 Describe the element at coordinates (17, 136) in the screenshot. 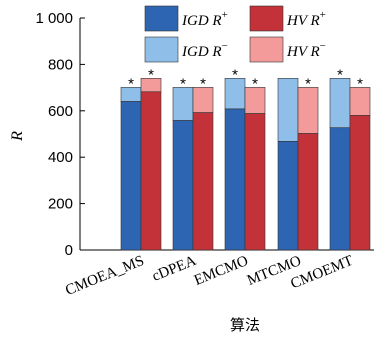

I see `y-axis-title: R` at that location.